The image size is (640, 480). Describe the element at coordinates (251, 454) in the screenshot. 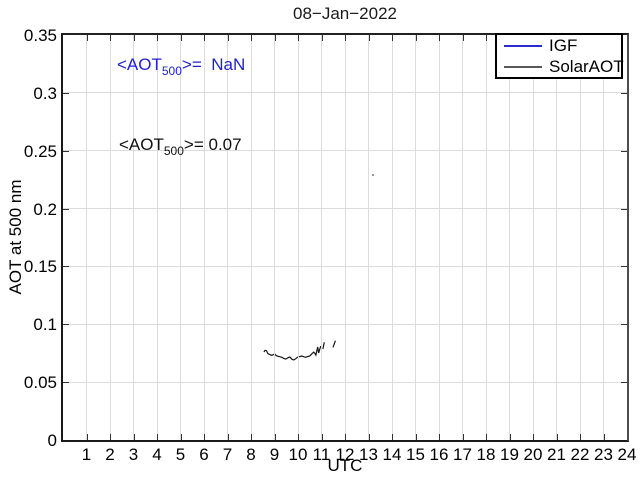

I see `x-tick-label: 8` at that location.